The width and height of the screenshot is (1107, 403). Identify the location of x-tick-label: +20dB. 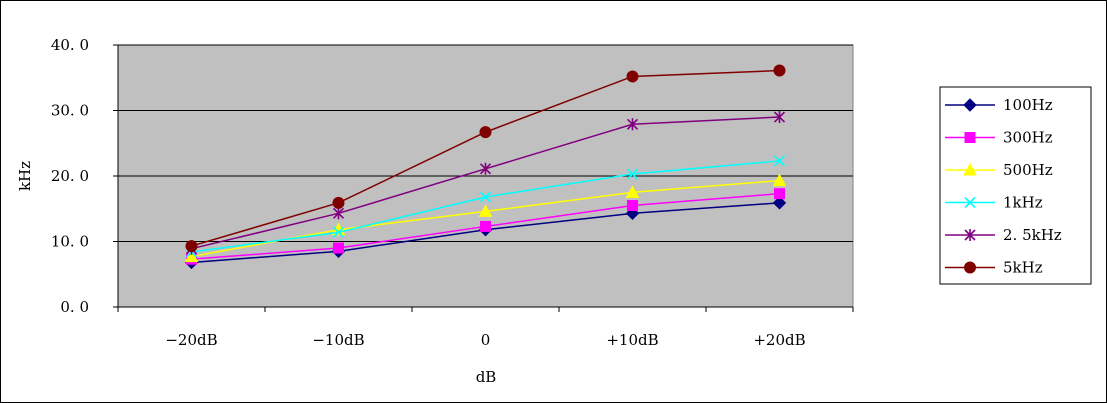
(779, 340).